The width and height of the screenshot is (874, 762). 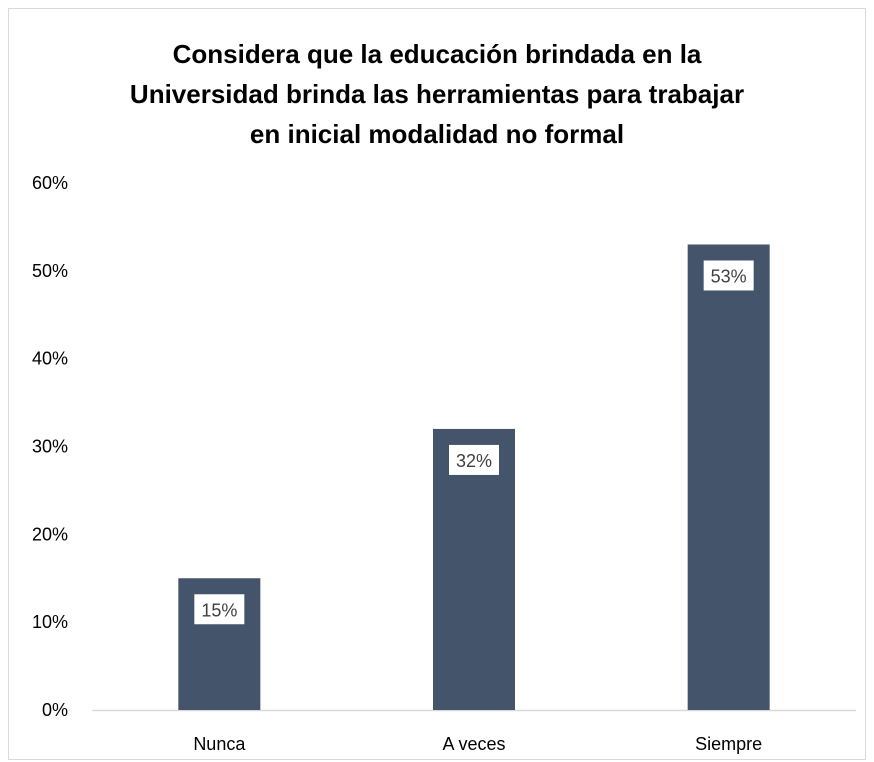 What do you see at coordinates (50, 447) in the screenshot?
I see `y-tick-label: 30%` at bounding box center [50, 447].